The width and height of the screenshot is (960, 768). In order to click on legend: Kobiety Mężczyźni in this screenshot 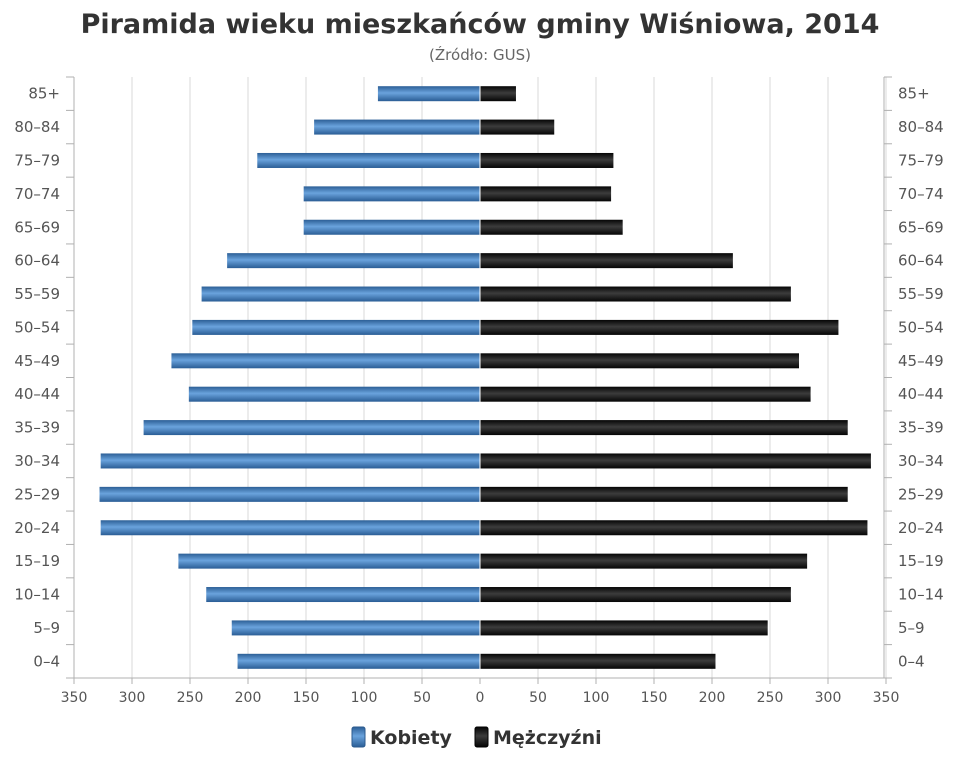, I will do `click(476, 737)`.